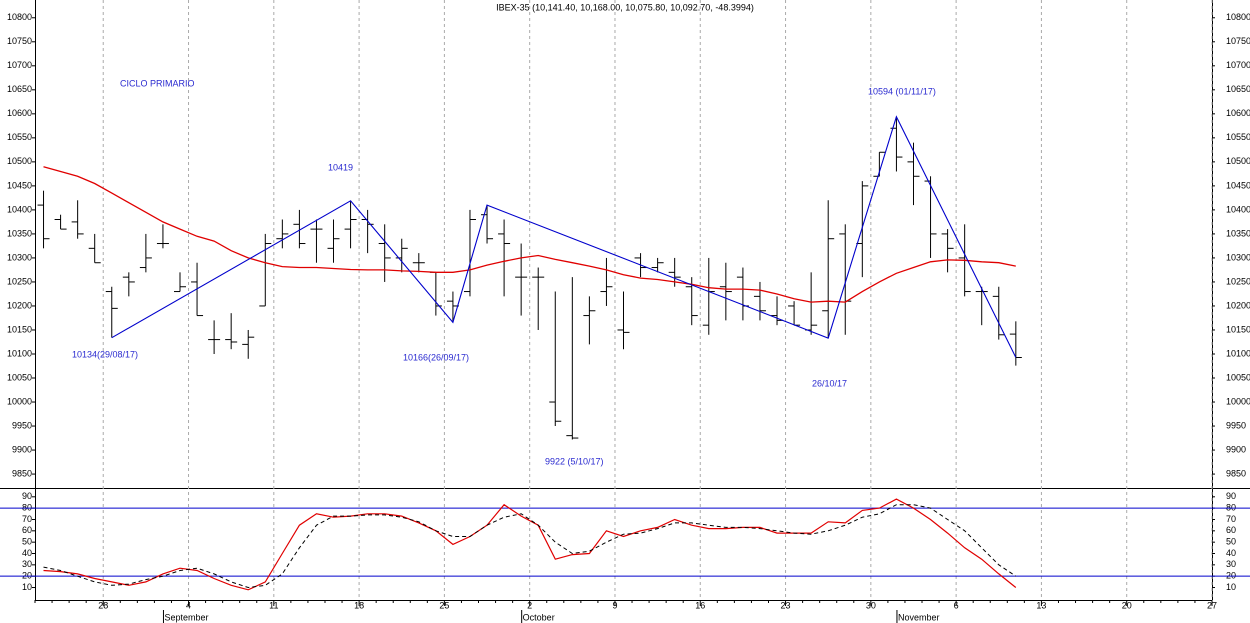 This screenshot has width=1250, height=623. Describe the element at coordinates (436, 357) in the screenshot. I see `annotation: 10166(26/09/17)` at that location.